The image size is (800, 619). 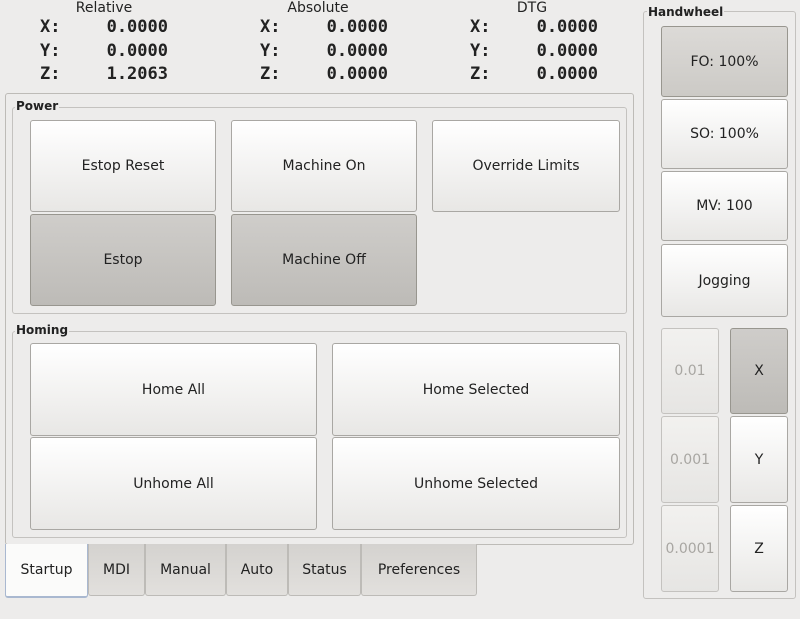 I want to click on increment-0.0001-button: 0.0001, so click(x=690, y=548).